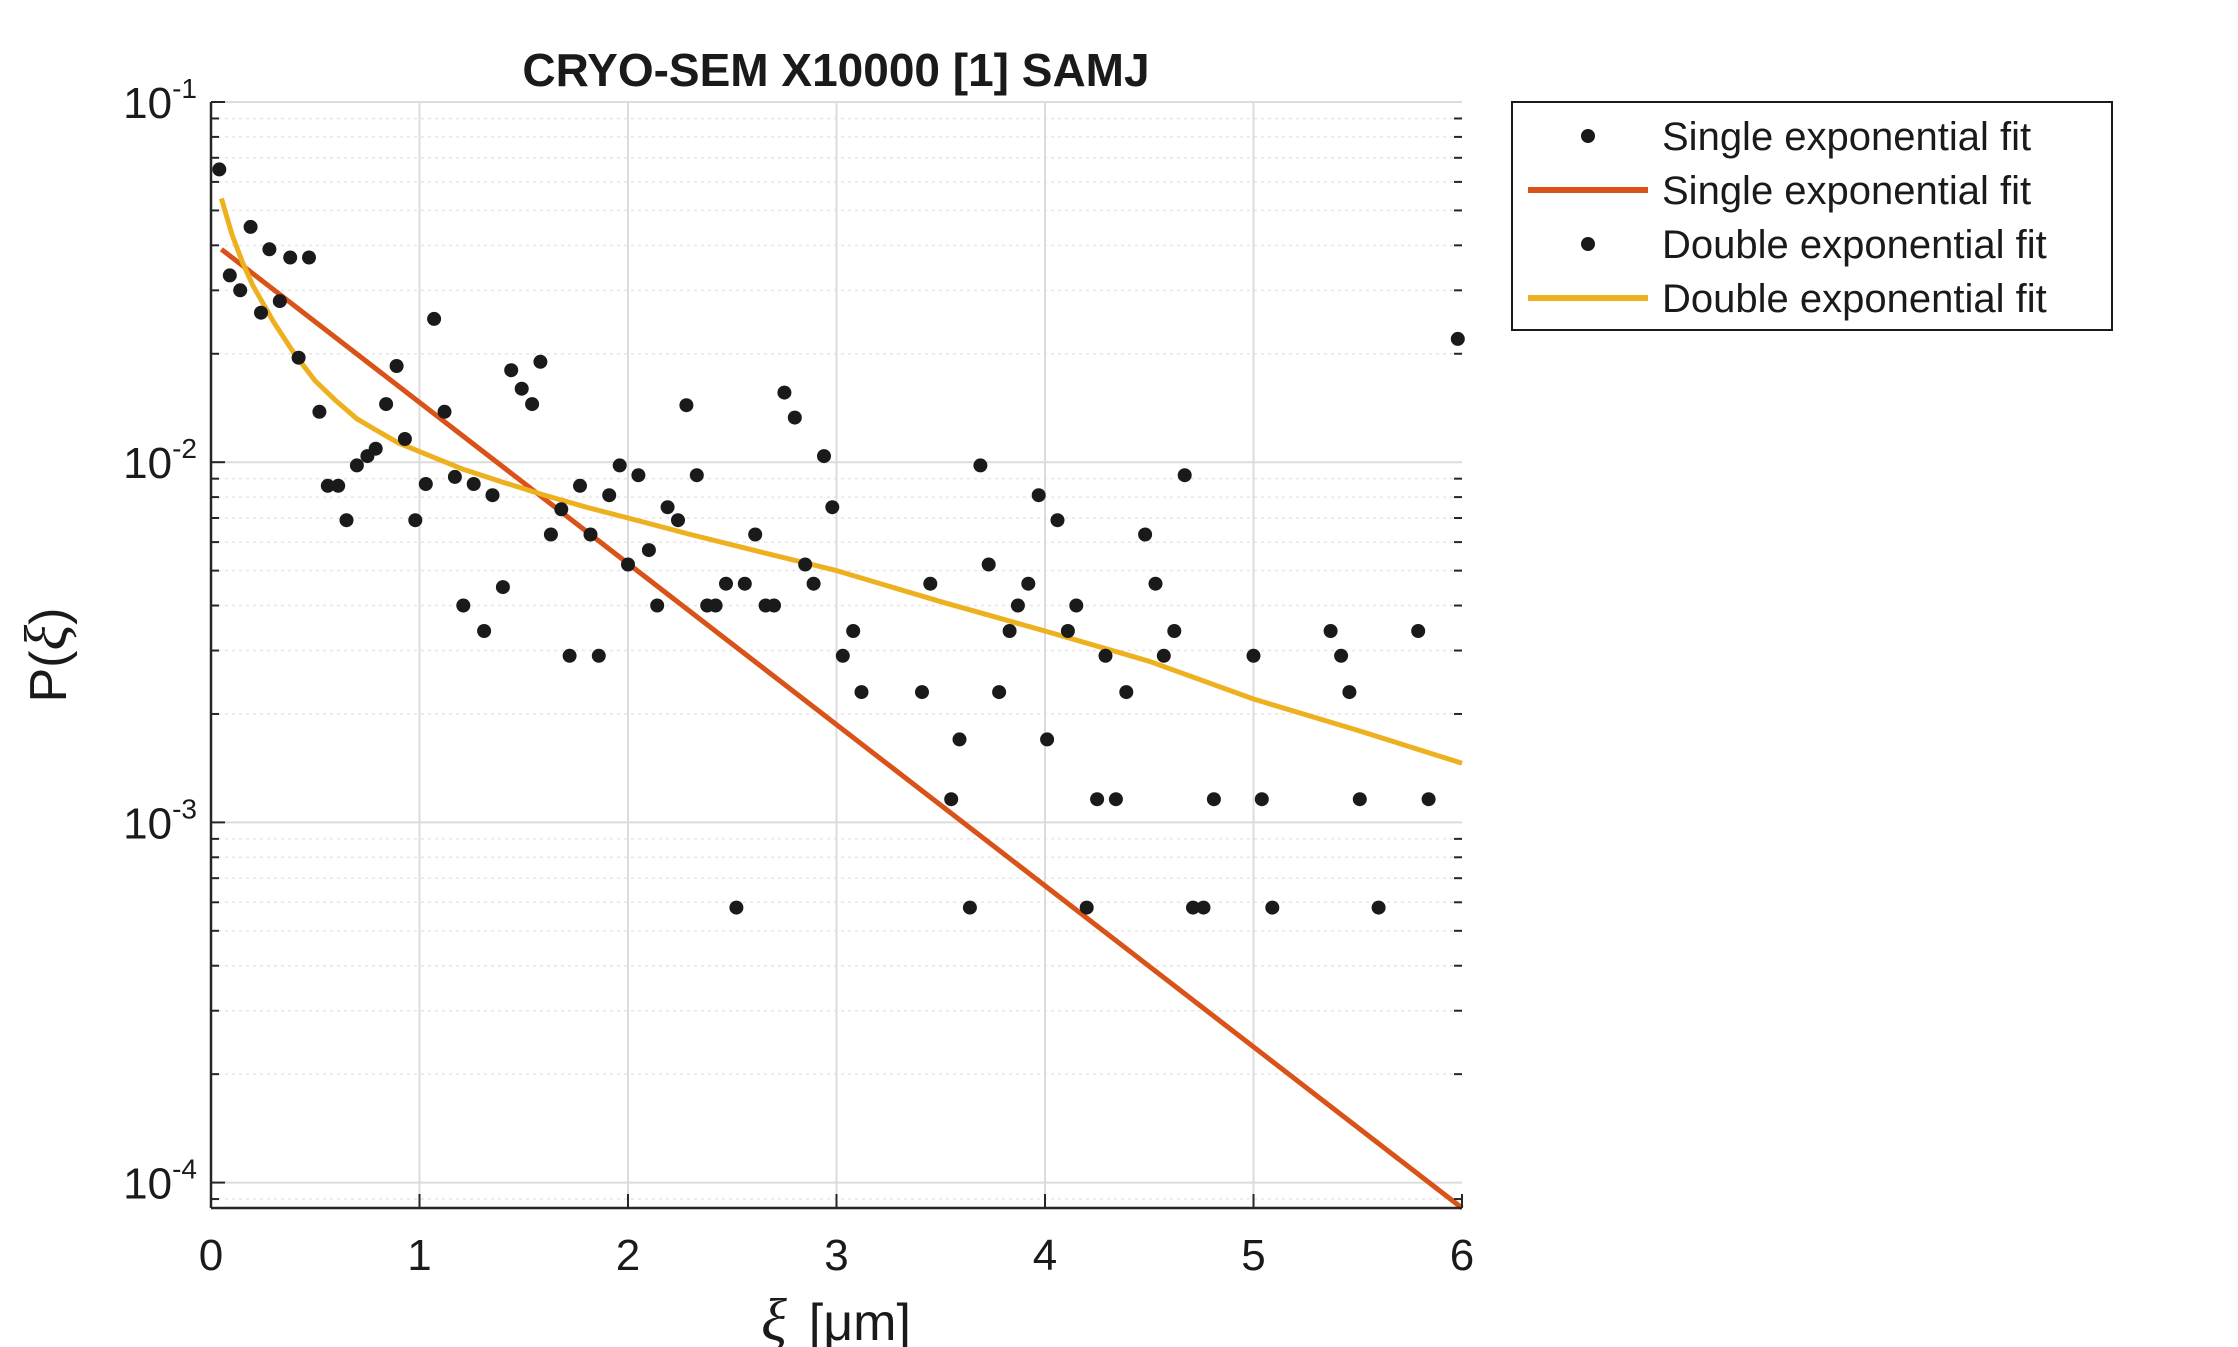 The height and width of the screenshot is (1347, 2238). I want to click on y-tick-label: 10⁻², so click(160, 460).